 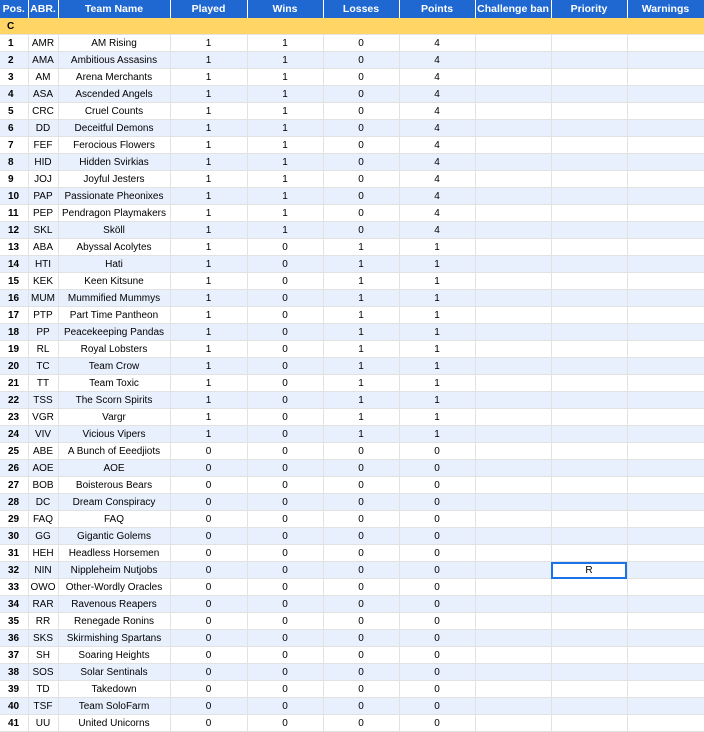 I want to click on header-team-name: Team Name, so click(x=114, y=9).